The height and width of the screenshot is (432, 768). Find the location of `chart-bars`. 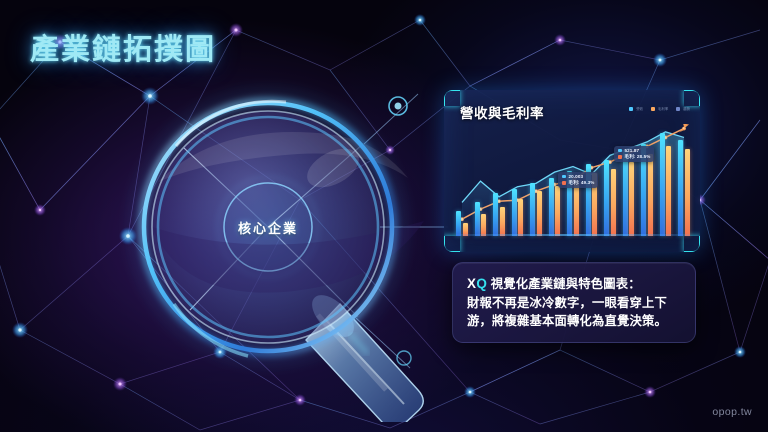

chart-bars is located at coordinates (573, 180).